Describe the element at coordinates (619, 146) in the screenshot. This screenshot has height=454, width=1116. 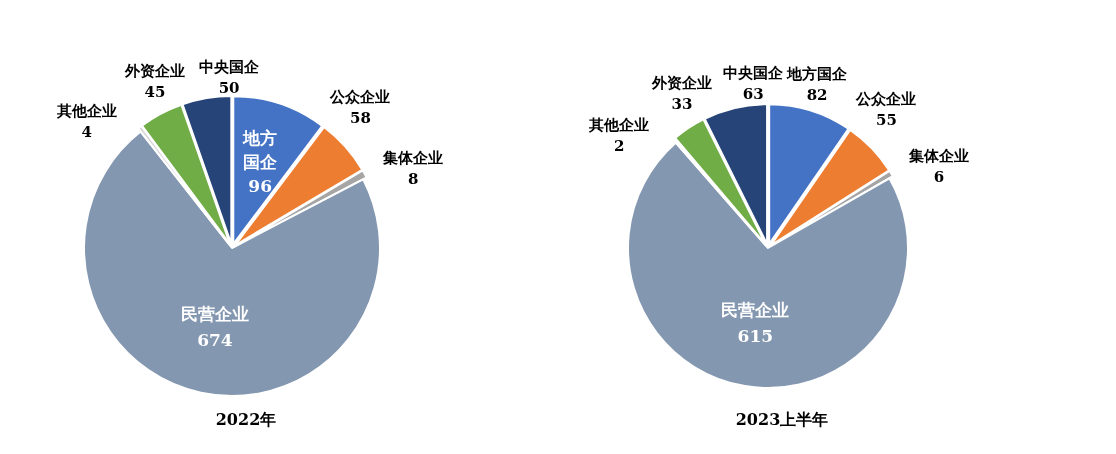
I see `data-label: 2` at that location.